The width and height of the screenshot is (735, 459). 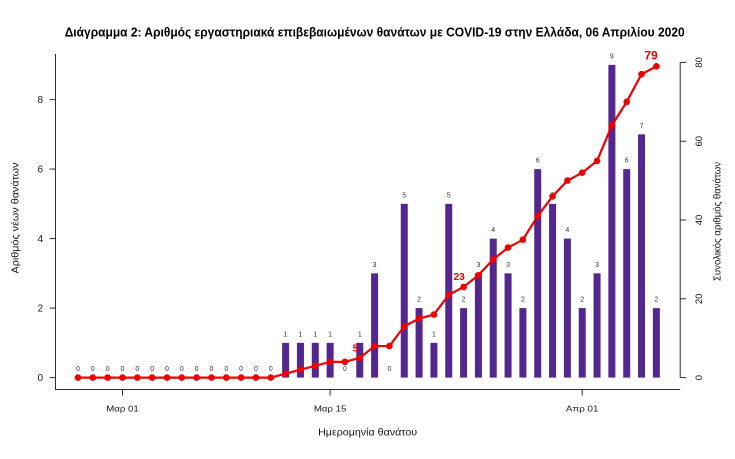 What do you see at coordinates (699, 141) in the screenshot?
I see `svg-text: 60` at bounding box center [699, 141].